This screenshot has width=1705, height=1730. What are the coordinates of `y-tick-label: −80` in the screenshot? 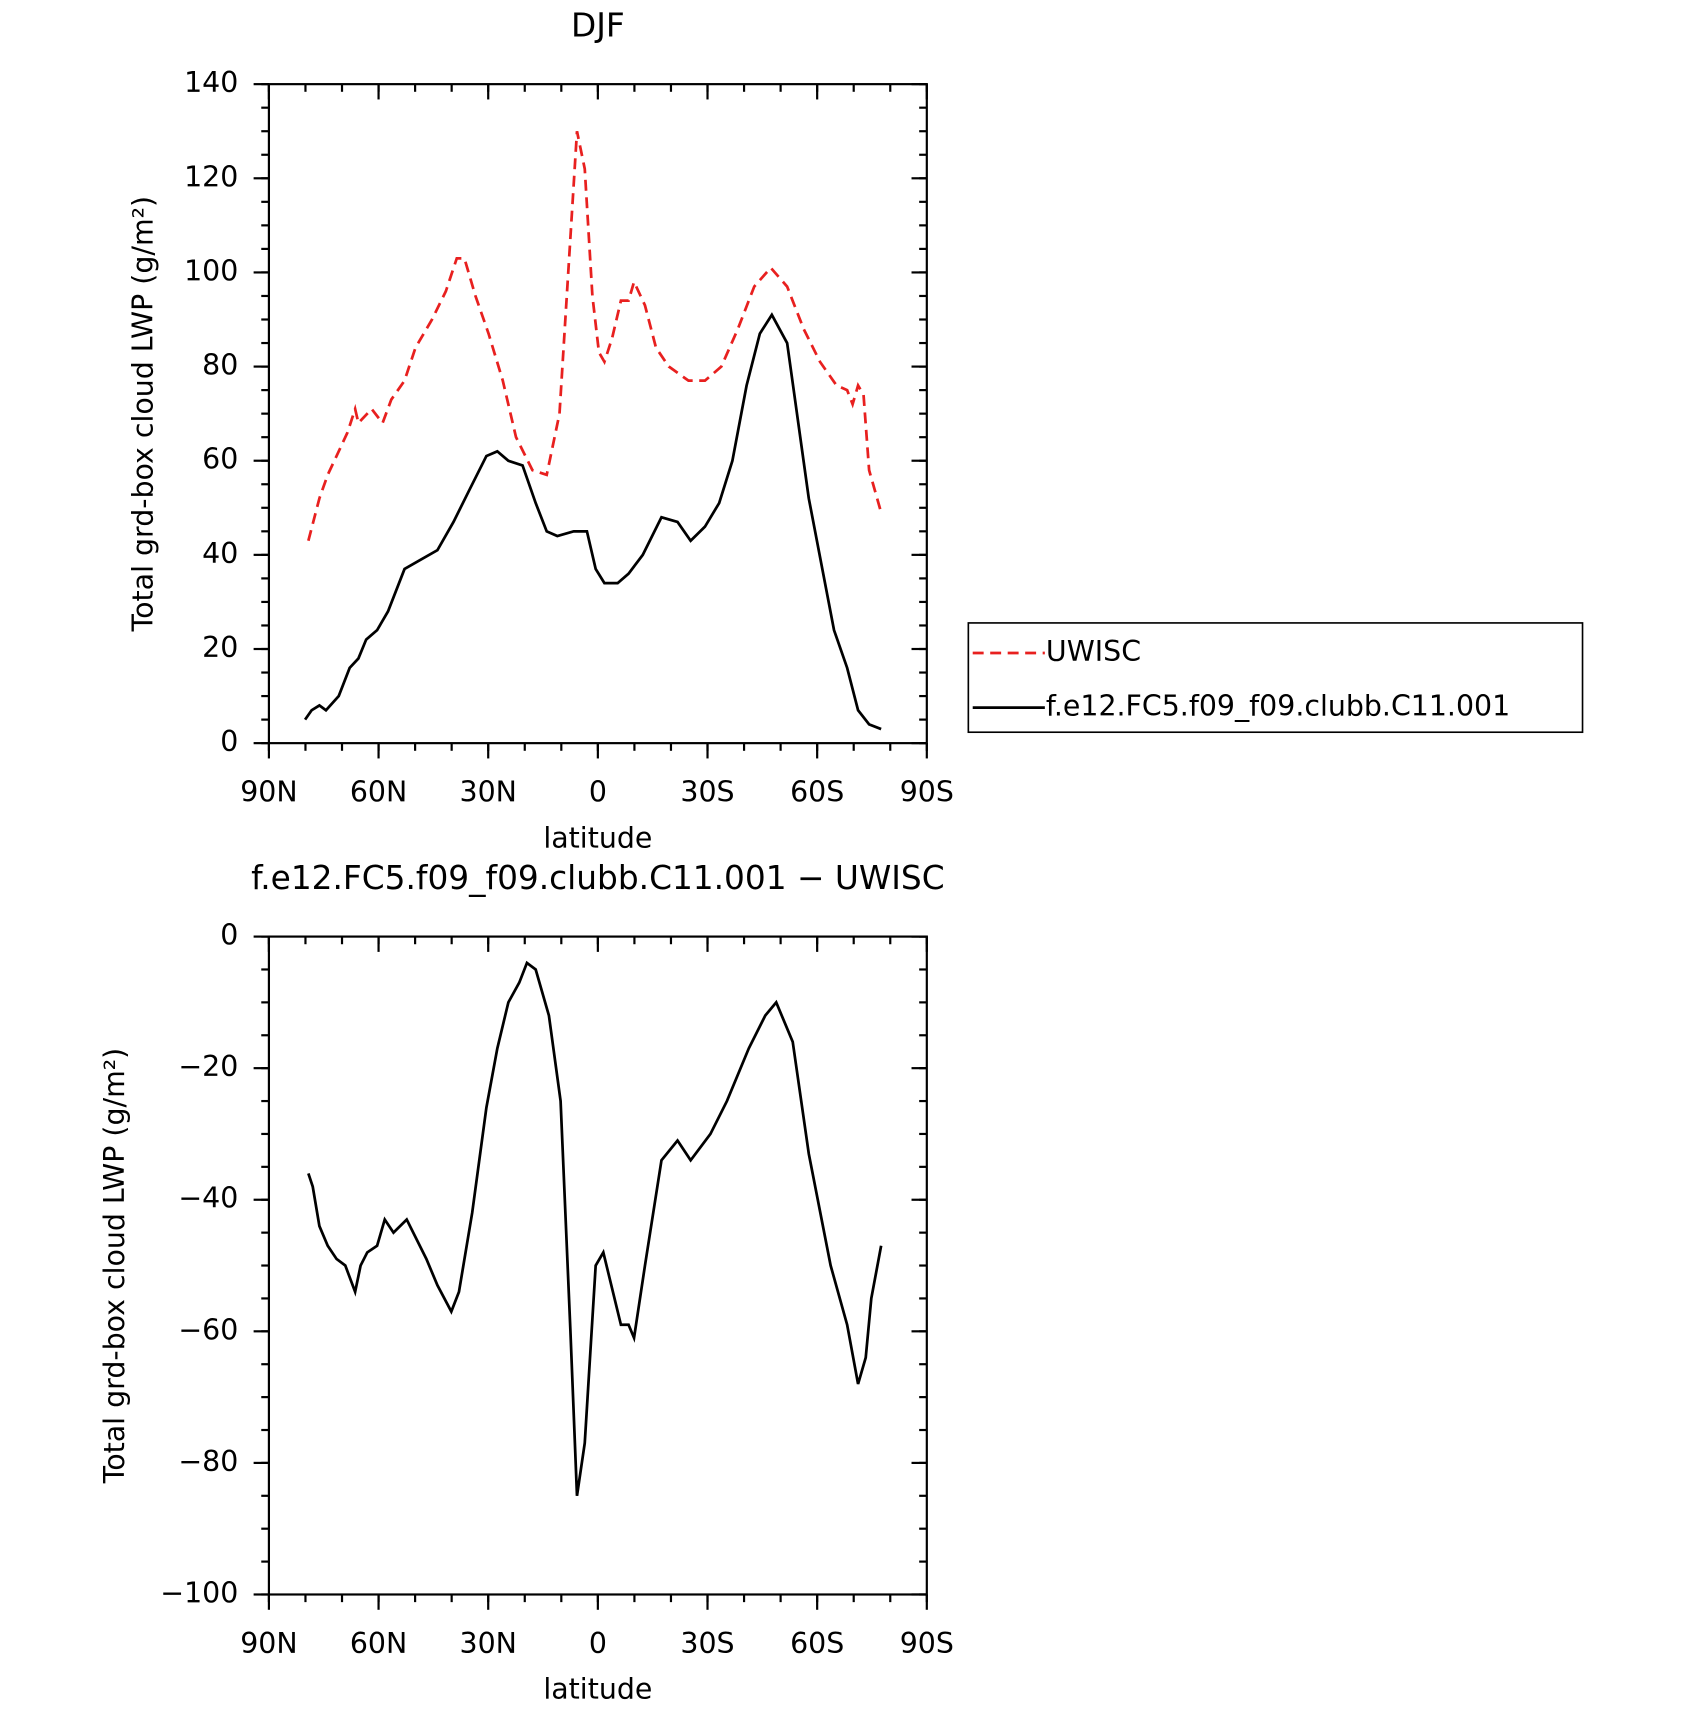 It's located at (208, 1461).